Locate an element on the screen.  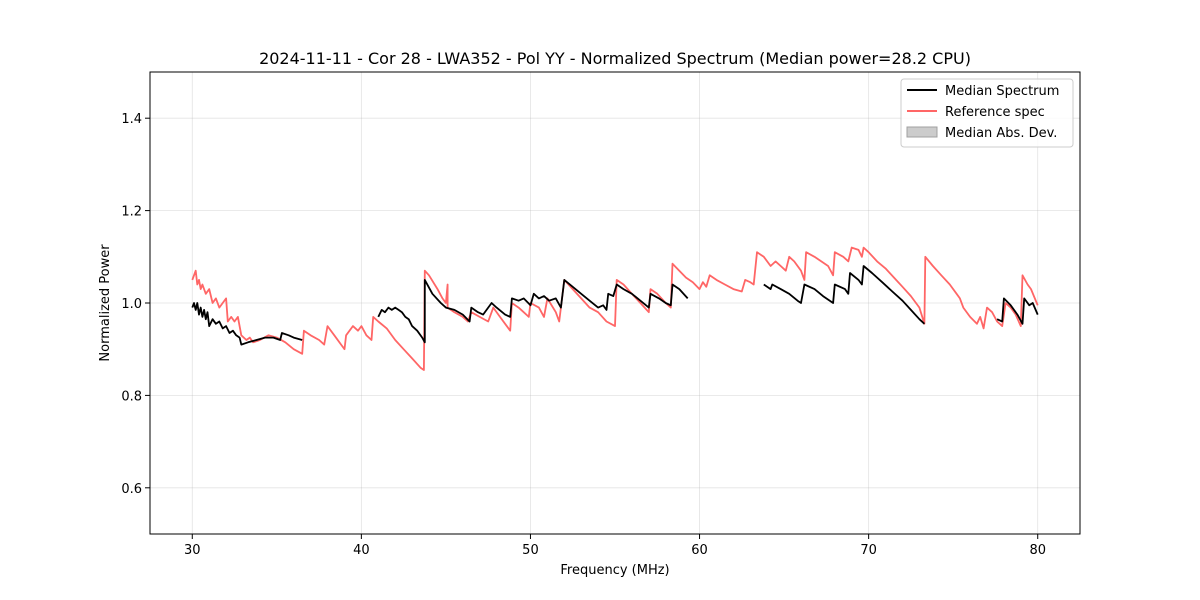
y-tick-label: 1.0 is located at coordinates (131, 304).